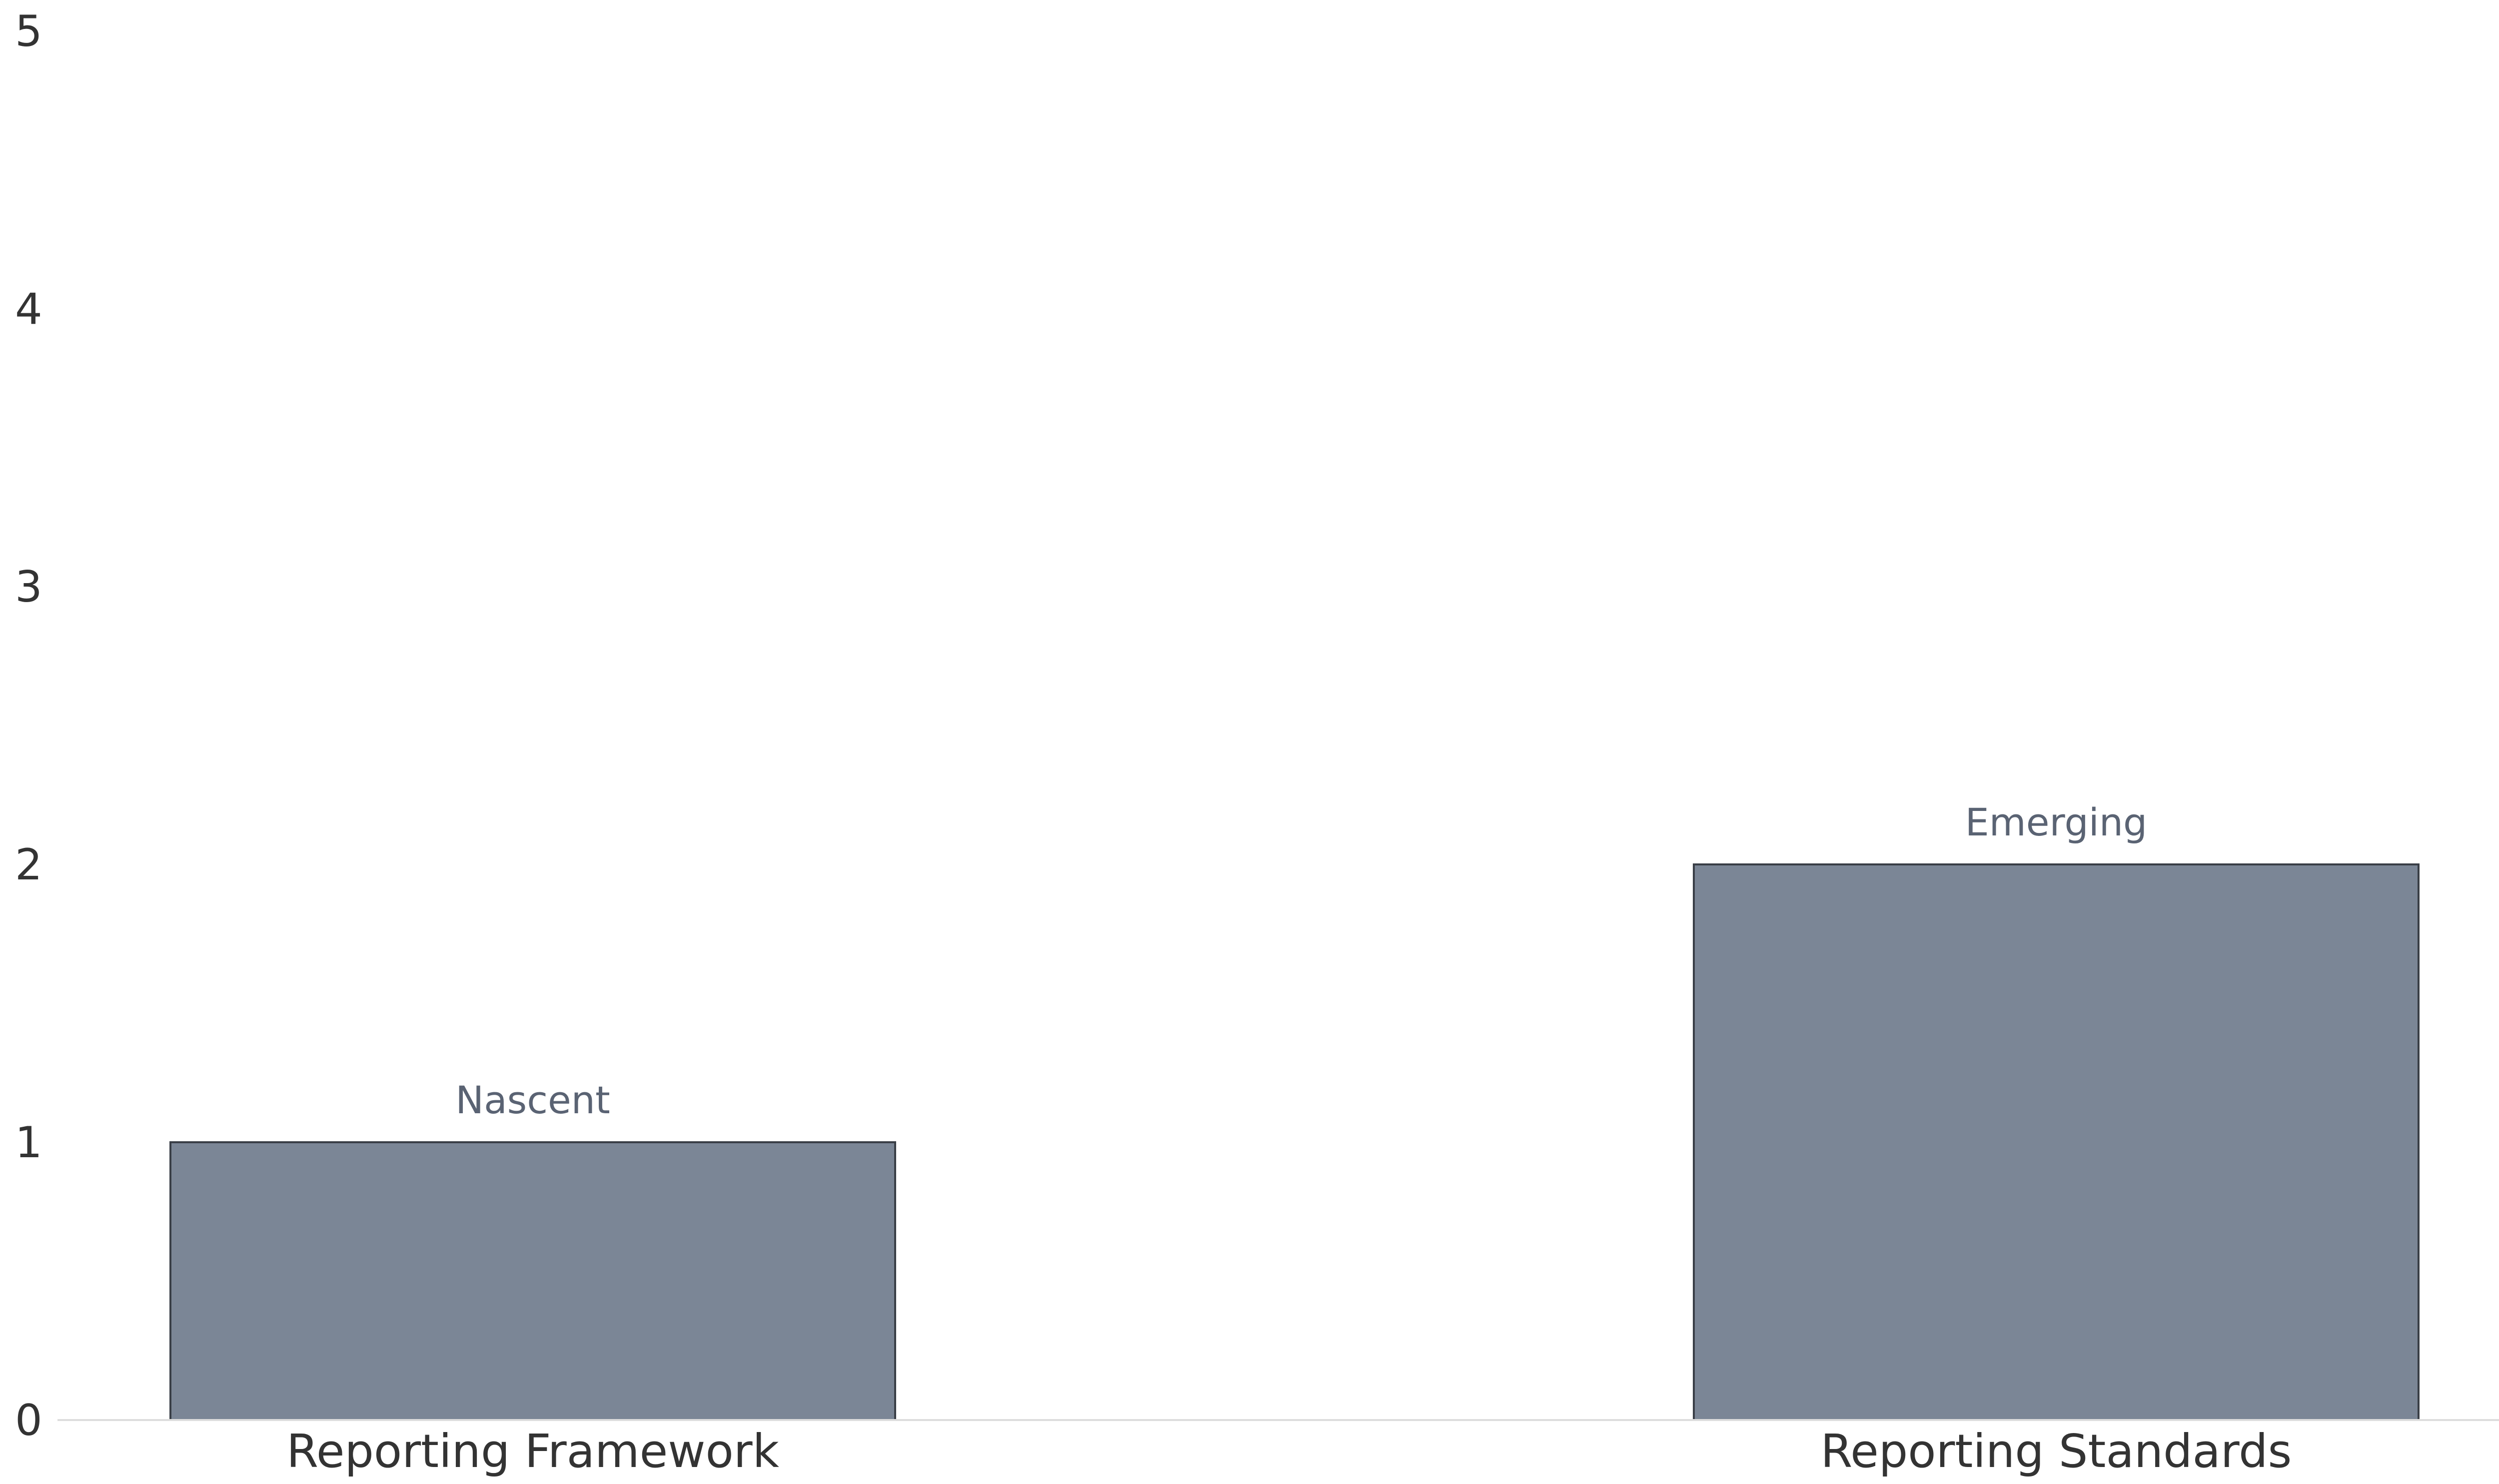 The height and width of the screenshot is (1484, 2499). What do you see at coordinates (1301, 961) in the screenshot?
I see `data-labels: Nascent Emerging` at bounding box center [1301, 961].